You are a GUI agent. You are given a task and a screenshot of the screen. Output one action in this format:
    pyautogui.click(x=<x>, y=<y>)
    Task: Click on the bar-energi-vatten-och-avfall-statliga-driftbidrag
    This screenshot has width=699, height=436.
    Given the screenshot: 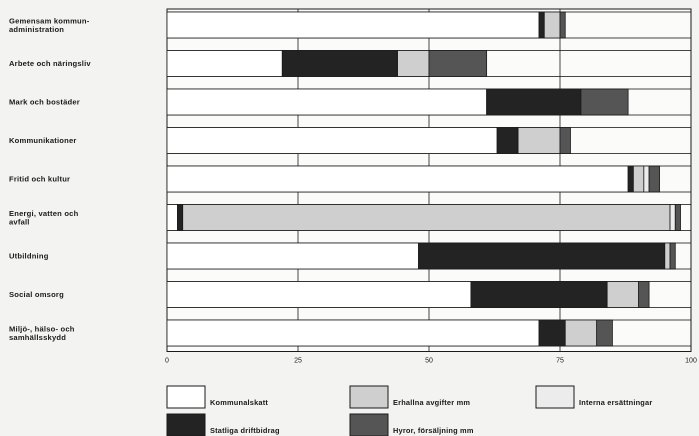 What is the action you would take?
    pyautogui.click(x=180, y=217)
    